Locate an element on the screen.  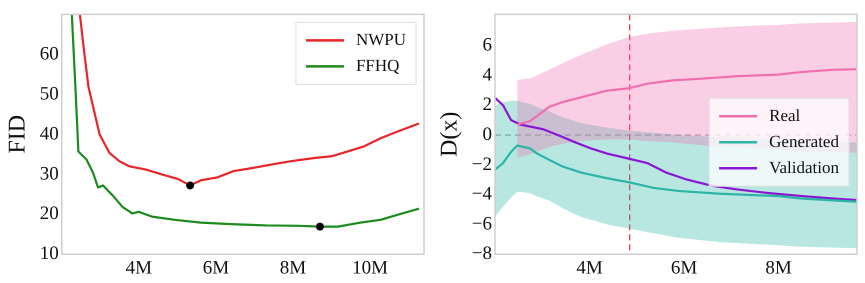
y-tick-label: 50 is located at coordinates (49, 93).